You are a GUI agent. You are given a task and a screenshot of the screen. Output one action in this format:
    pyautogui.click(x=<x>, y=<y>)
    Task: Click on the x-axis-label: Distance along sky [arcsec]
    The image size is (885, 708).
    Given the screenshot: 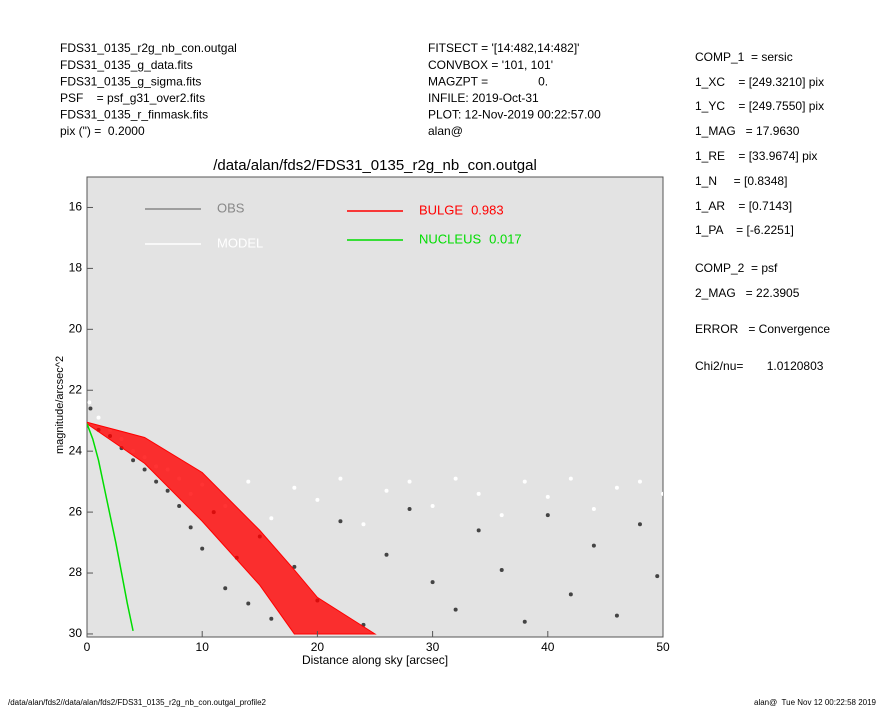 What is the action you would take?
    pyautogui.click(x=375, y=660)
    